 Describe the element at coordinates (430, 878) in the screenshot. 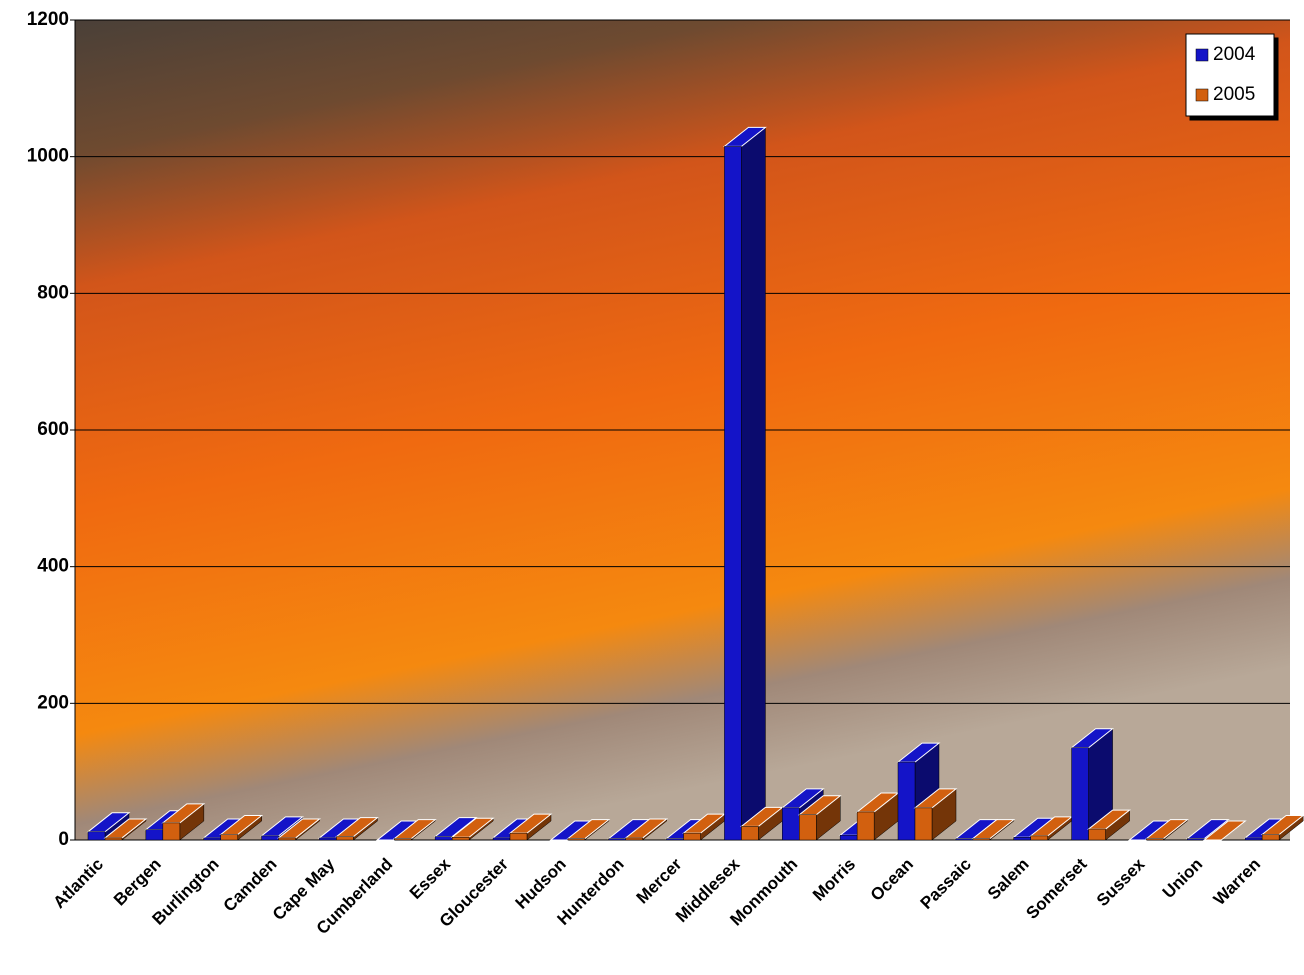

I see `x-tick-label: Essex` at that location.